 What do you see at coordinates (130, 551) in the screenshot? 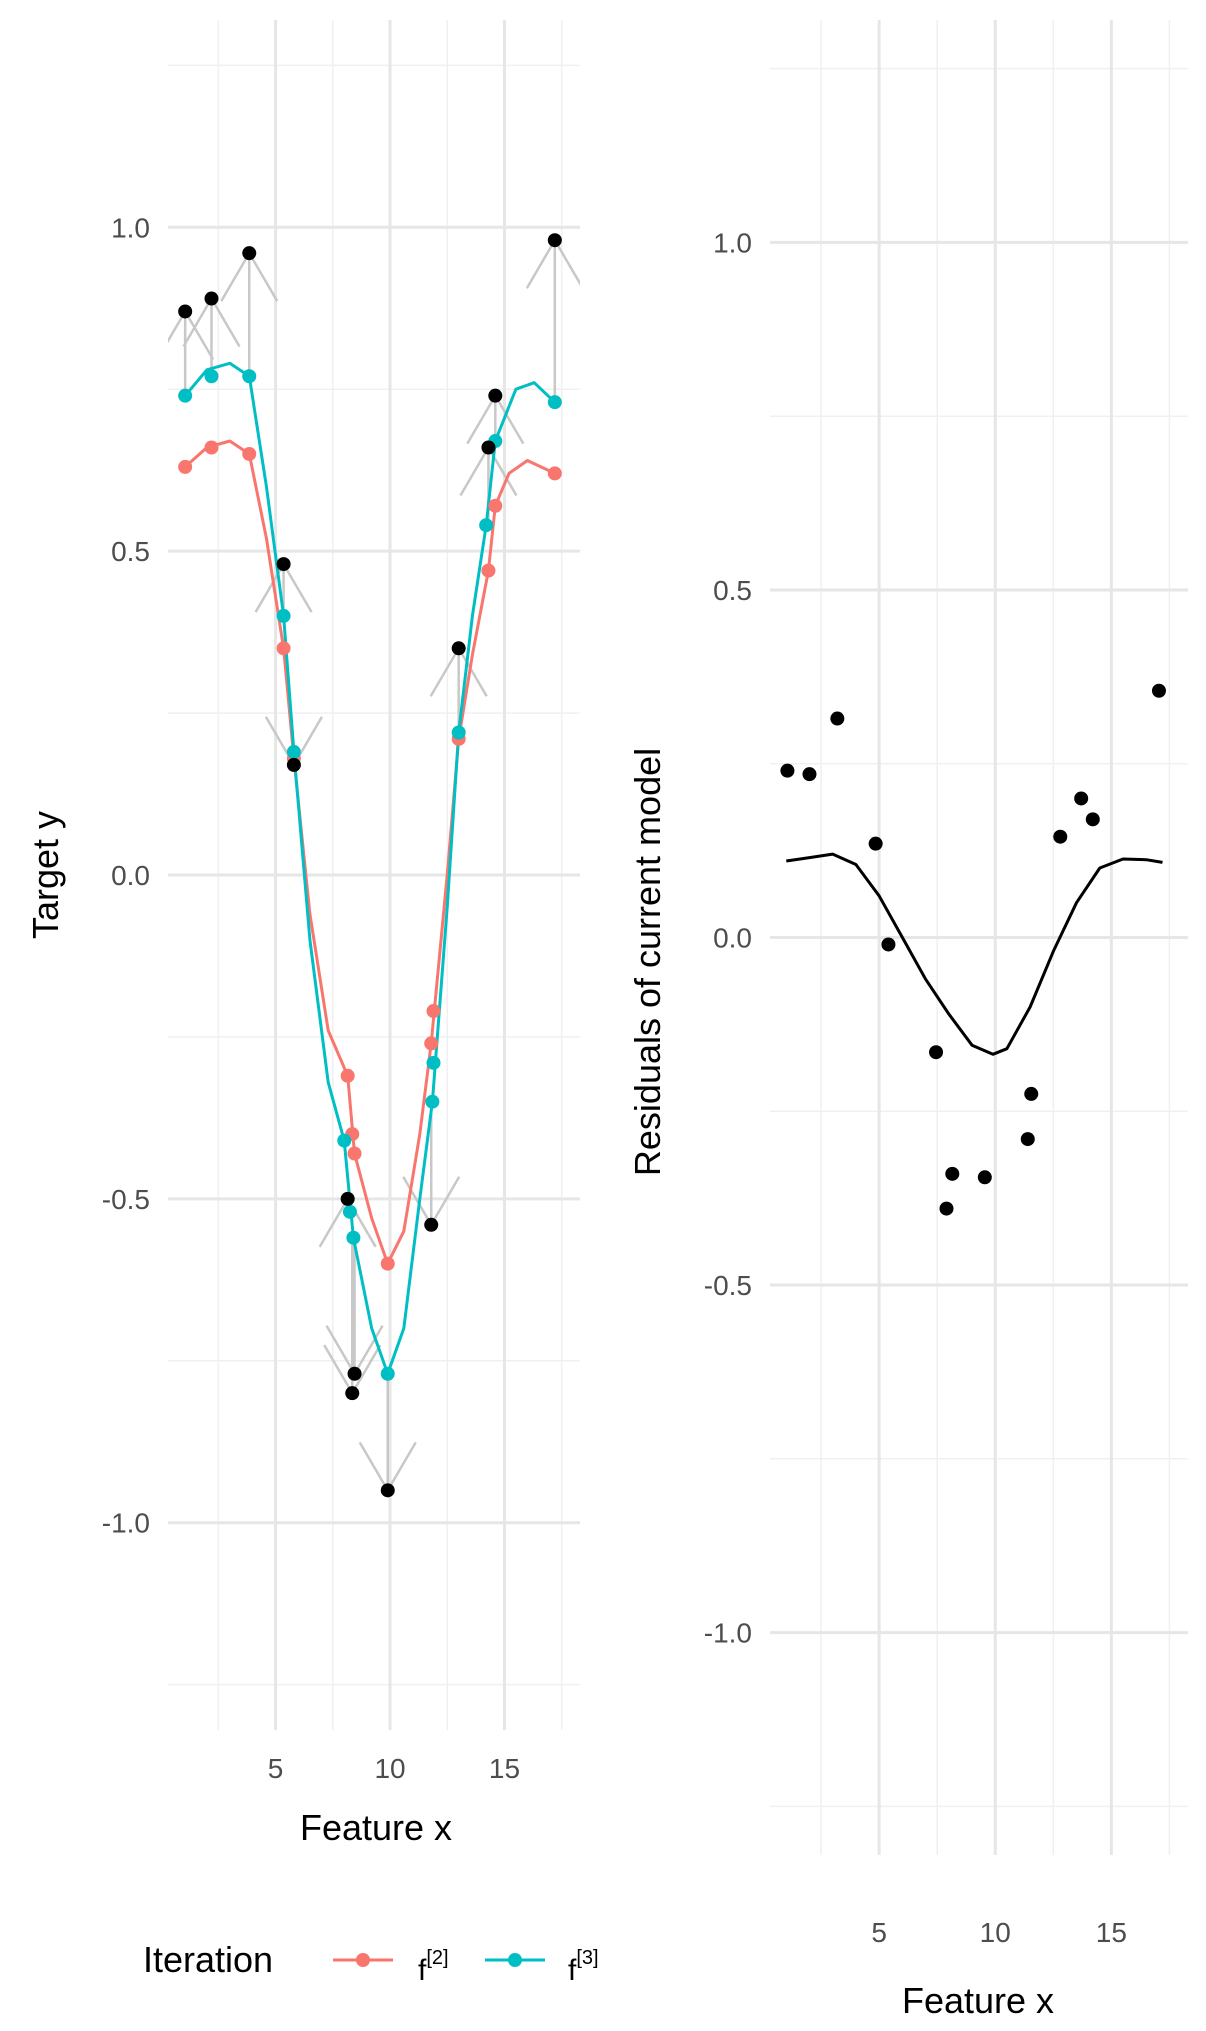
I see `left-y-tick-label: 0.5` at bounding box center [130, 551].